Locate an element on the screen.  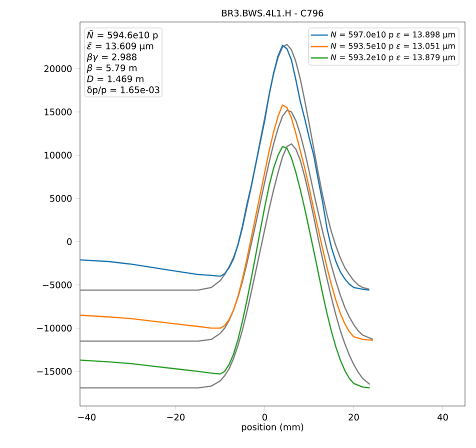
x-axis-title: position (mm) is located at coordinates (273, 427).